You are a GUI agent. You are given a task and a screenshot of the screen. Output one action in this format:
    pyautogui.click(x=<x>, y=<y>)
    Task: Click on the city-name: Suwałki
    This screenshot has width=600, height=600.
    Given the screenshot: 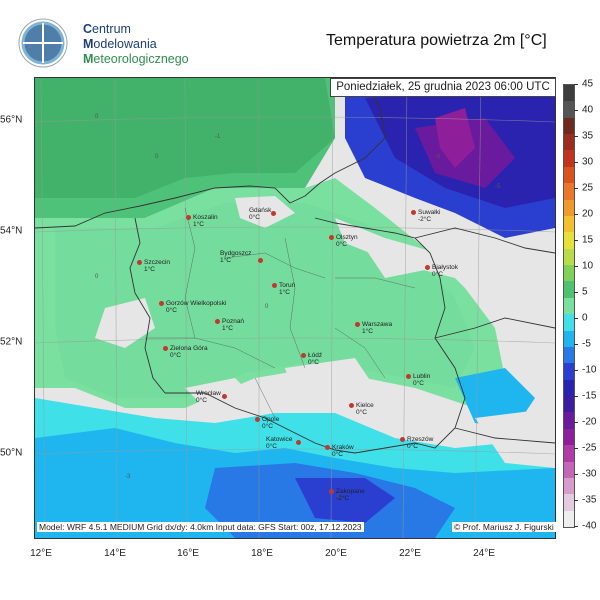 What is the action you would take?
    pyautogui.click(x=429, y=212)
    